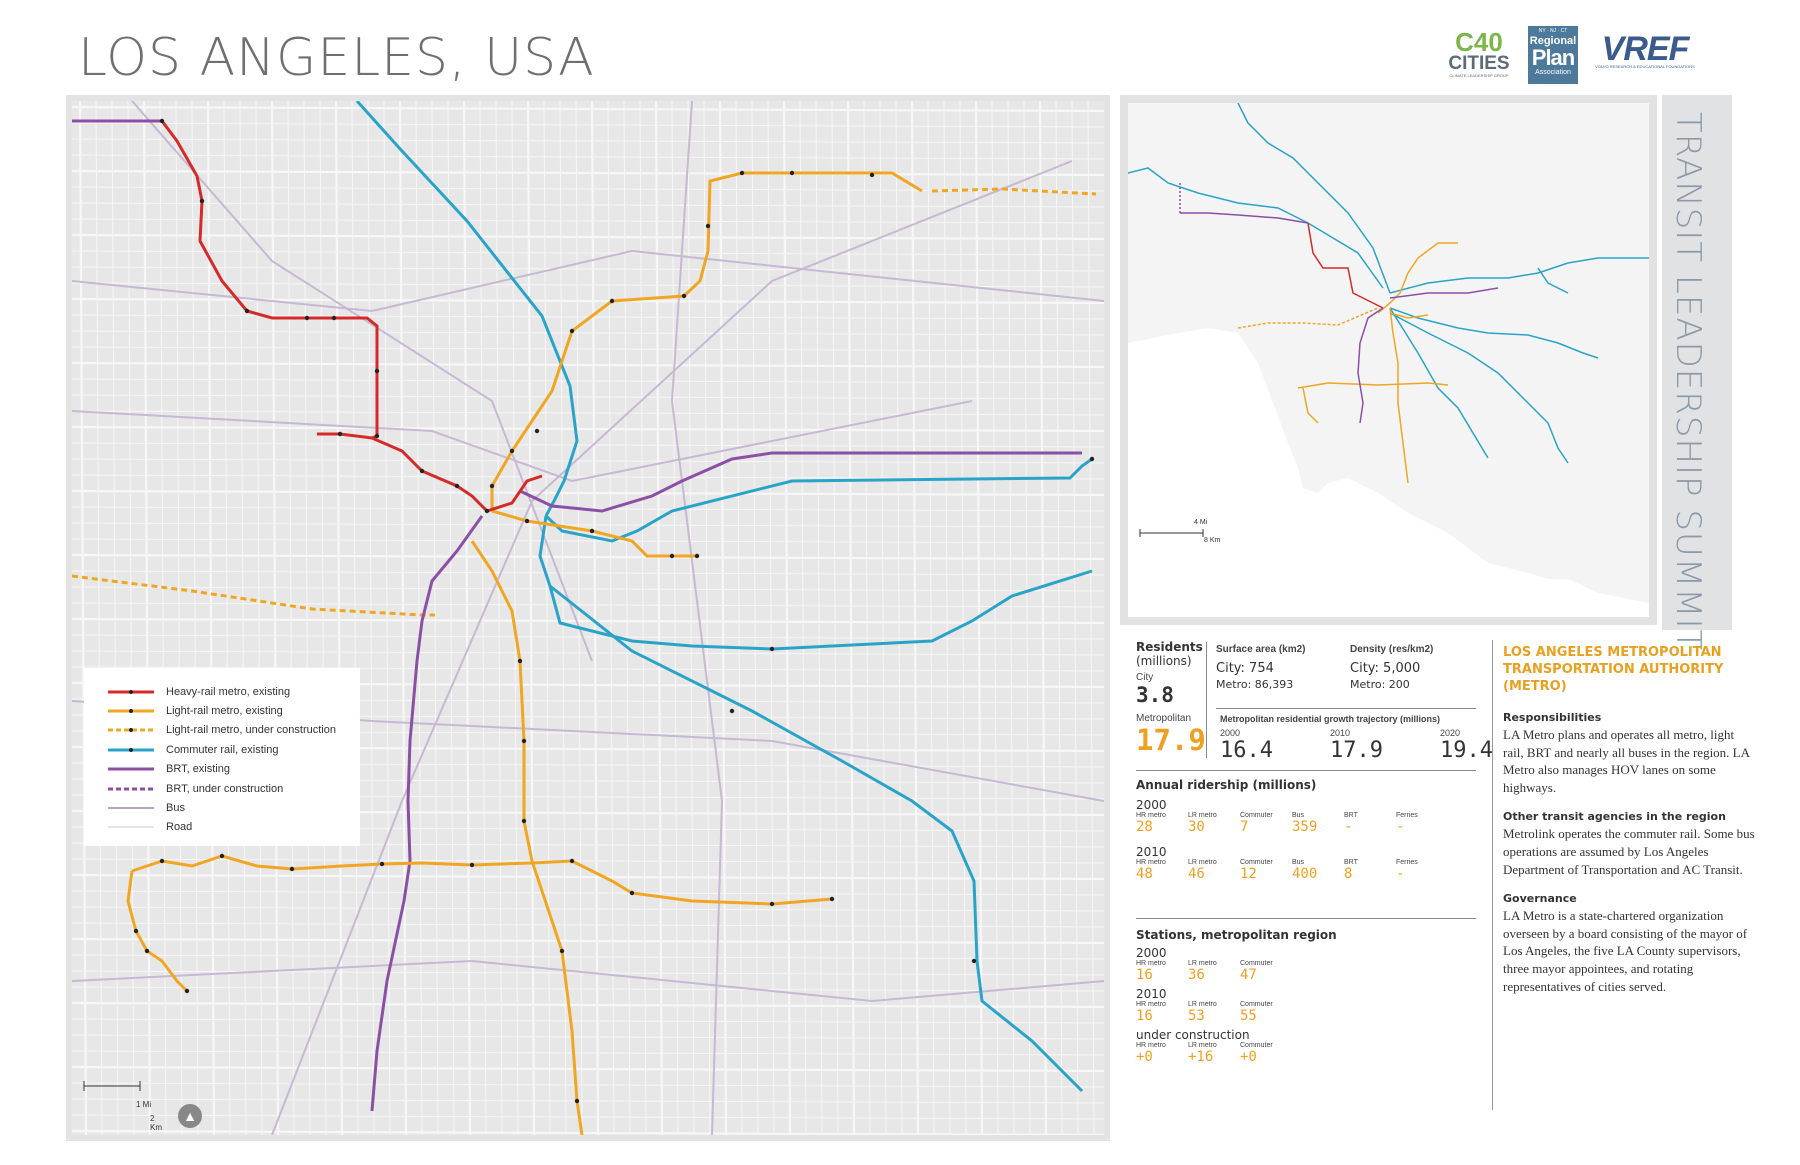 Image resolution: width=1800 pixels, height=1165 pixels. What do you see at coordinates (1697, 362) in the screenshot?
I see `side-band` at bounding box center [1697, 362].